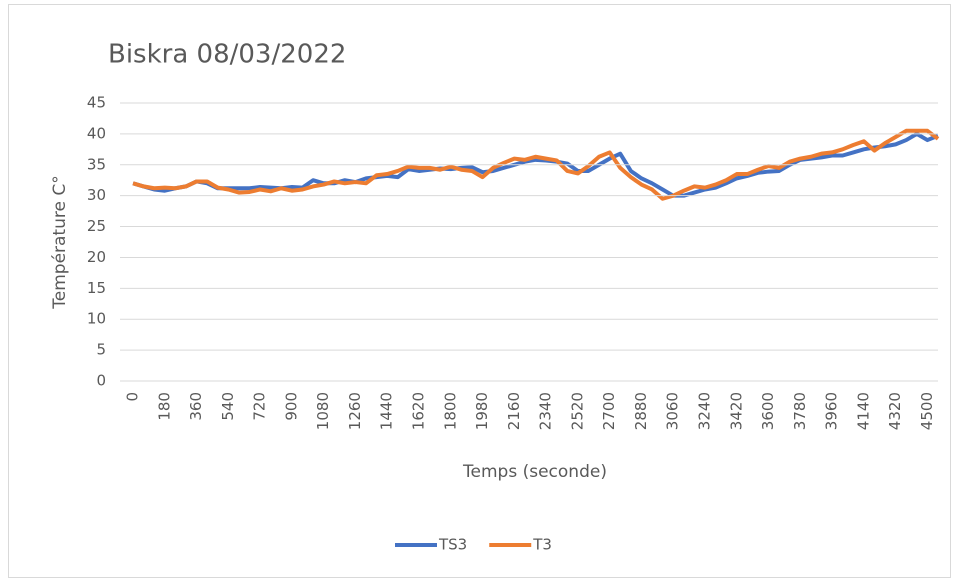 Image resolution: width=960 pixels, height=581 pixels. Describe the element at coordinates (96, 195) in the screenshot. I see `y-tick-label: 30` at that location.